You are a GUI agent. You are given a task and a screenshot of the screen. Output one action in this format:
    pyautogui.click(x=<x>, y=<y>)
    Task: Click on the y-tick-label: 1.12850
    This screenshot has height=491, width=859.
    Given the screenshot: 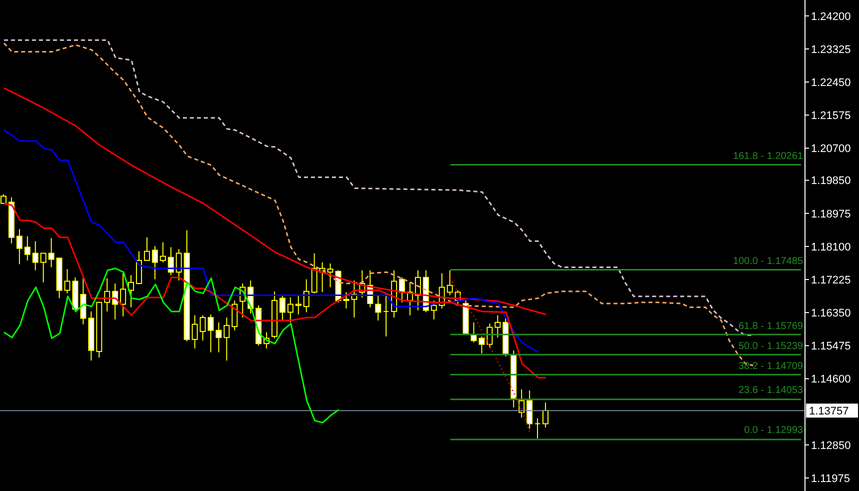 What is the action you would take?
    pyautogui.click(x=831, y=446)
    